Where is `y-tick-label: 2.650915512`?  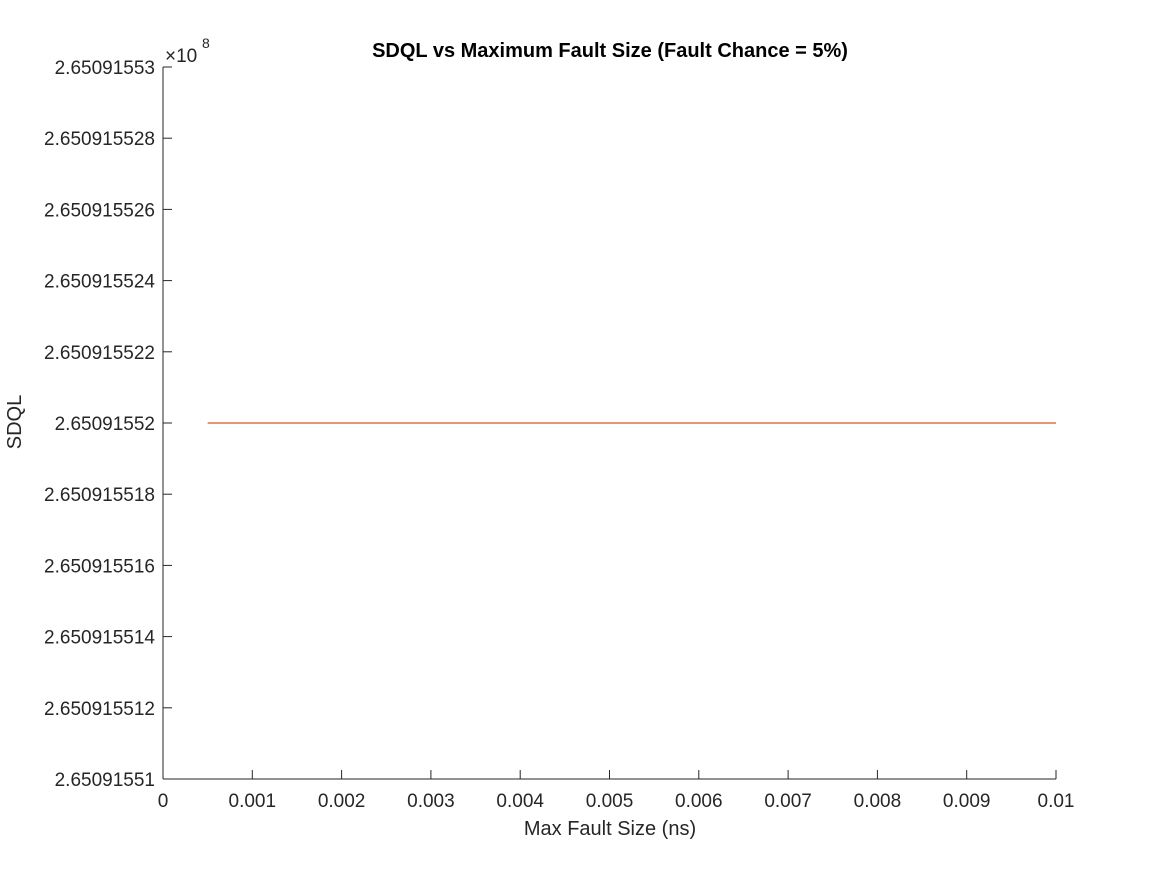
y-tick-label: 2.650915512 is located at coordinates (99, 709).